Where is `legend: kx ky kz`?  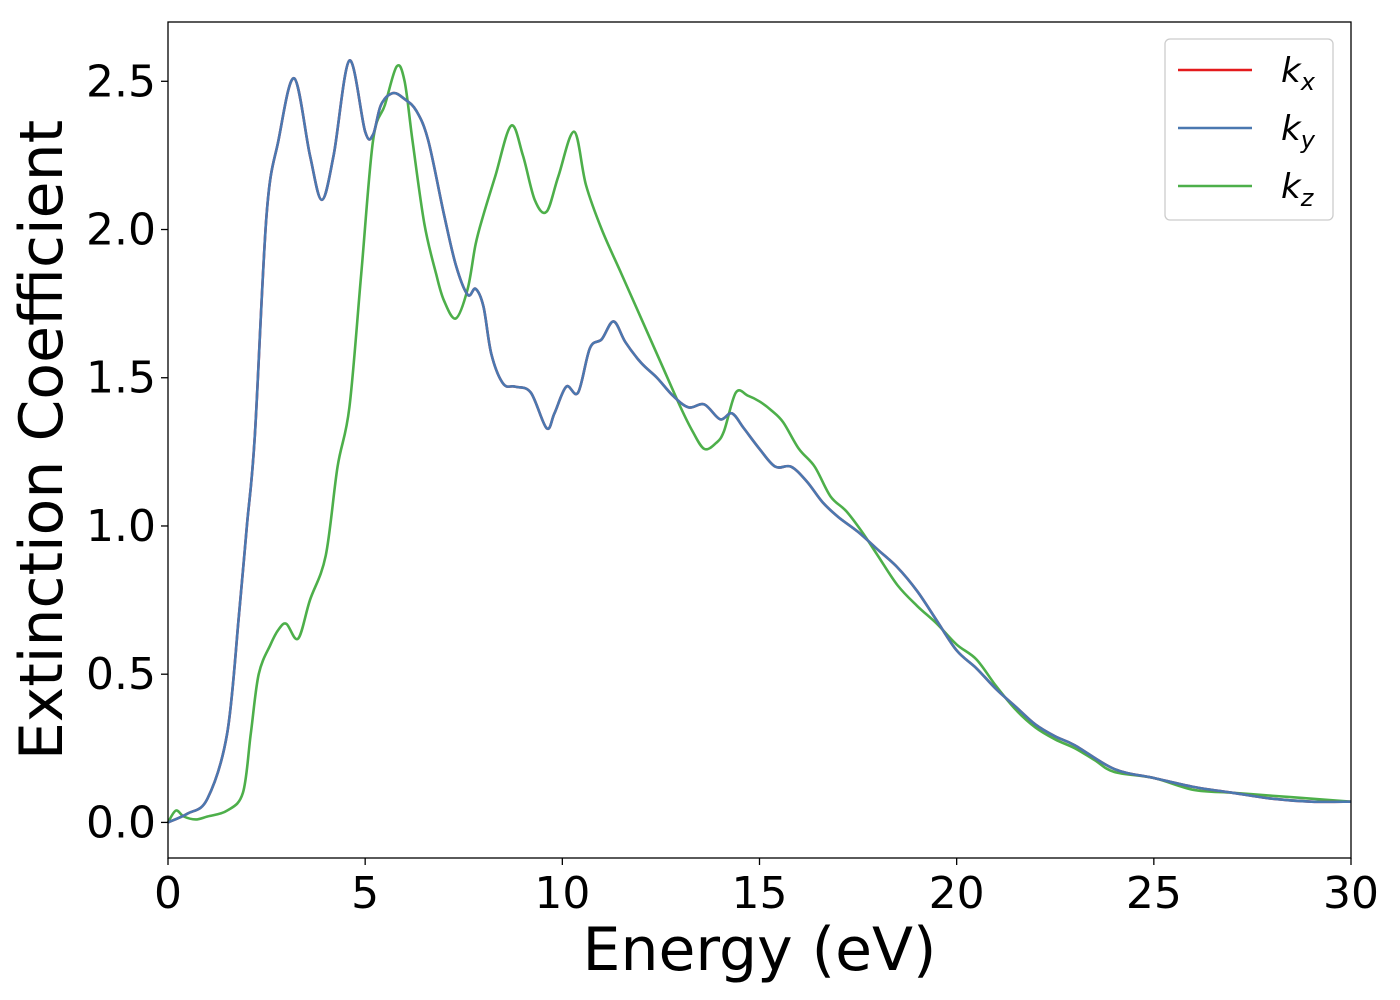 legend: kx ky kz is located at coordinates (1249, 129).